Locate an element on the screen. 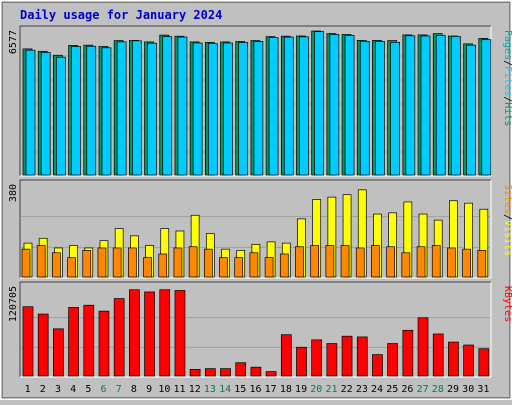 The image size is (512, 405). legend: KBytes is located at coordinates (507, 304).